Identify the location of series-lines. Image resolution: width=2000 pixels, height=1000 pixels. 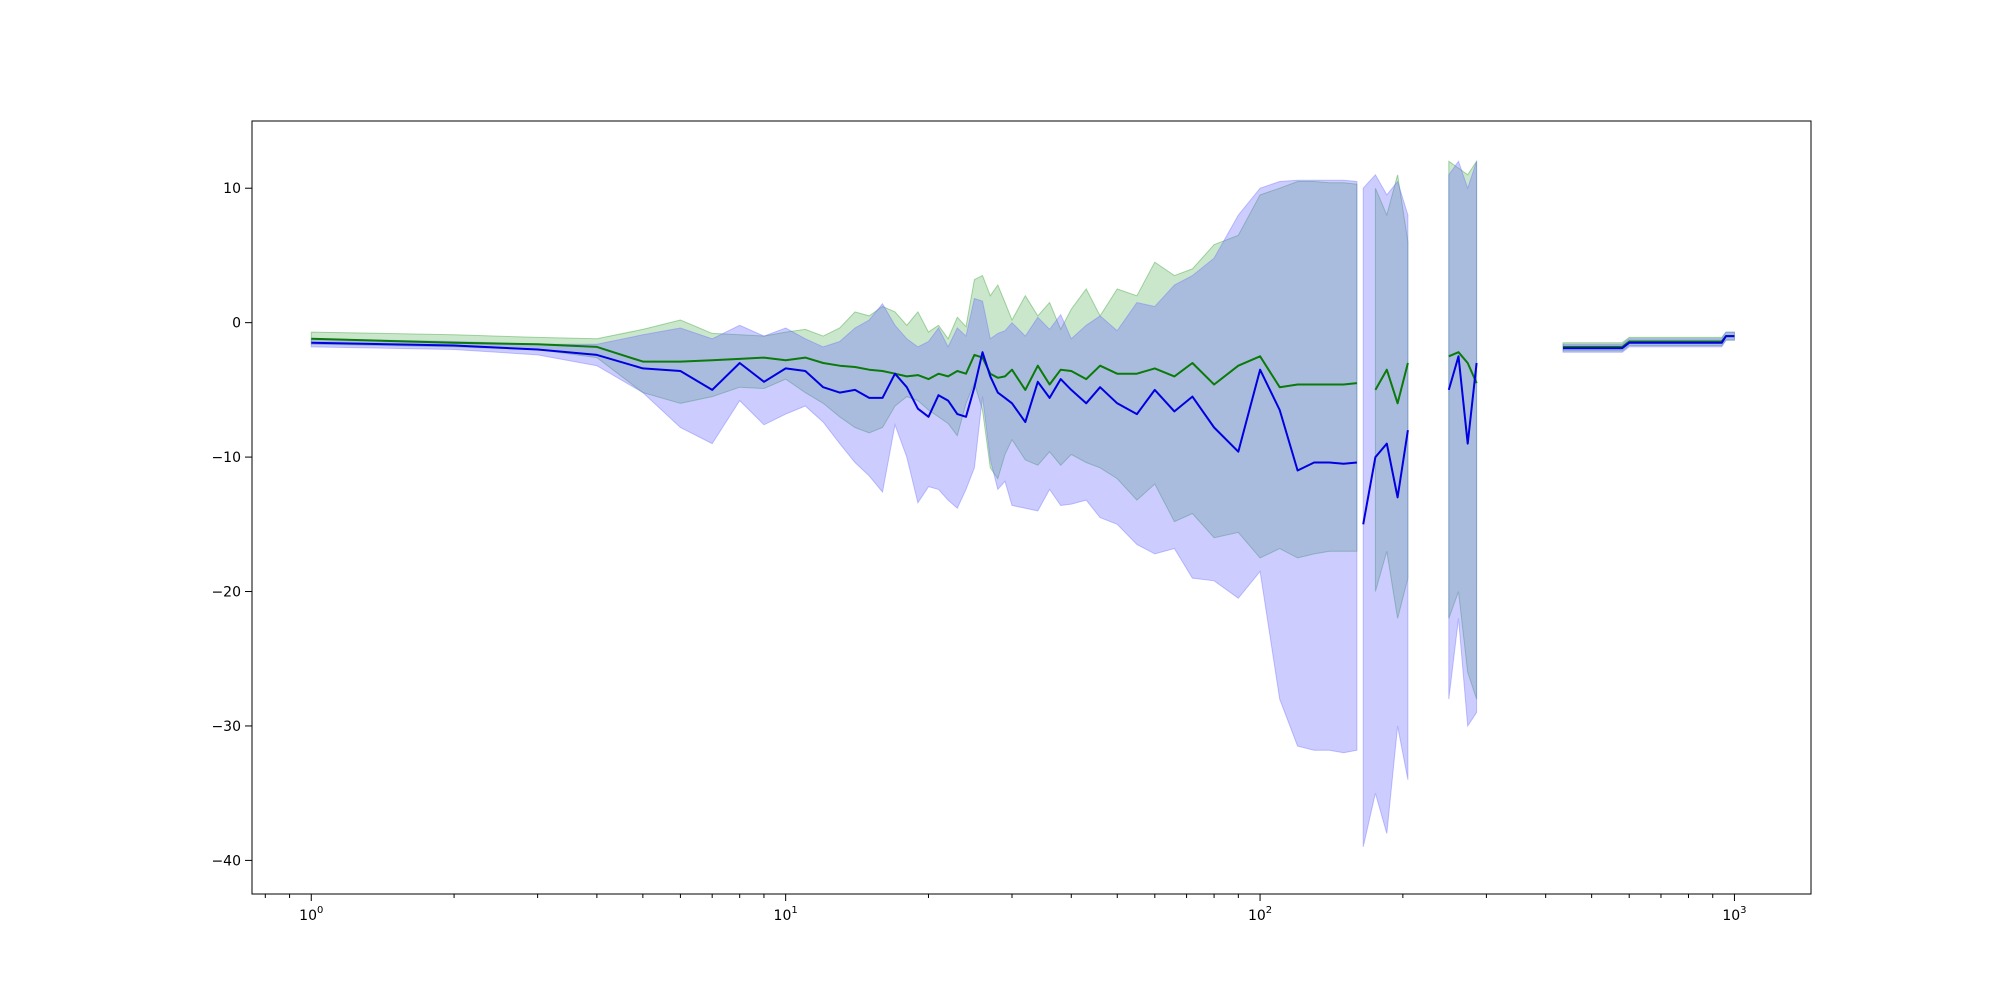
(1023, 430).